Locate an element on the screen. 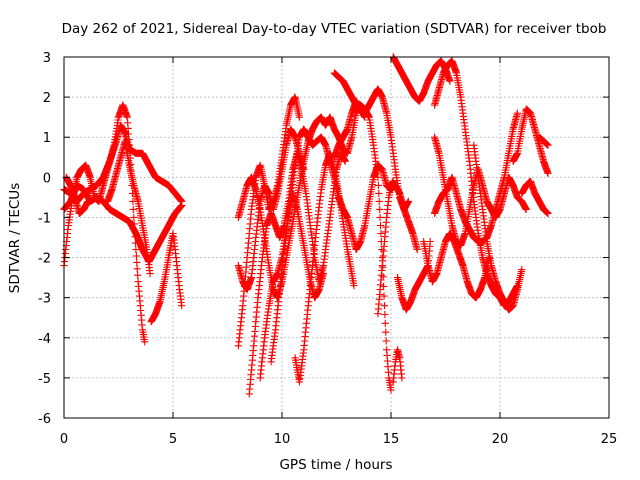  y-tick-label: -2 is located at coordinates (44, 259).